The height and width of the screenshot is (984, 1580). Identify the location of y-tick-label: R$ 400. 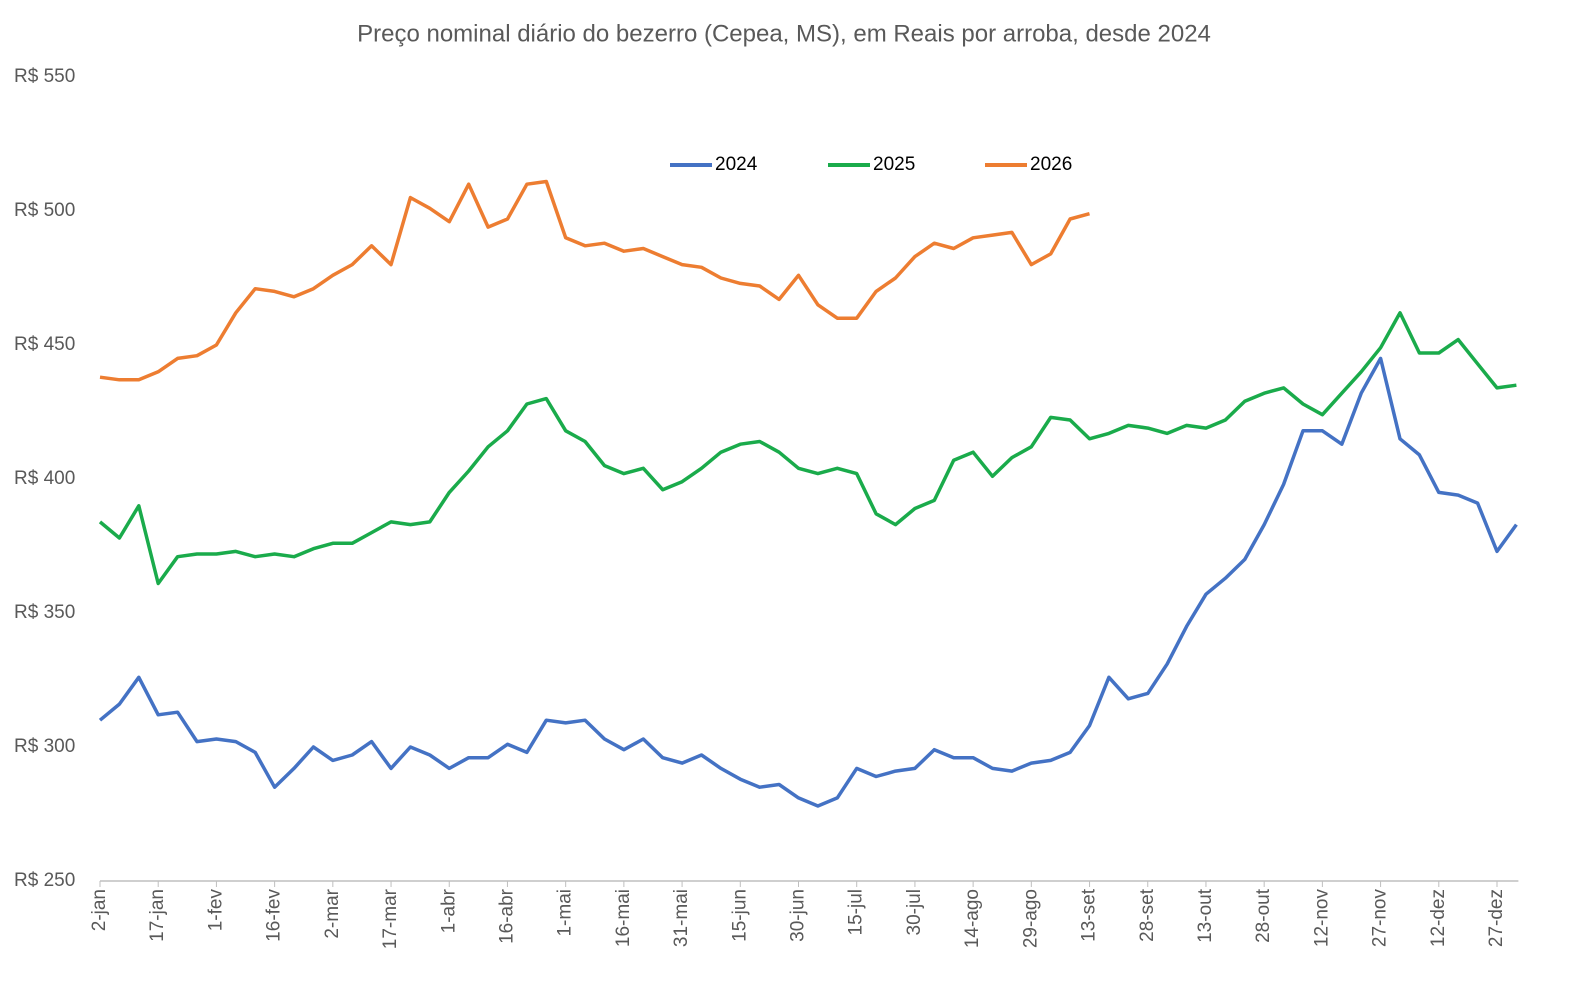
(44, 478).